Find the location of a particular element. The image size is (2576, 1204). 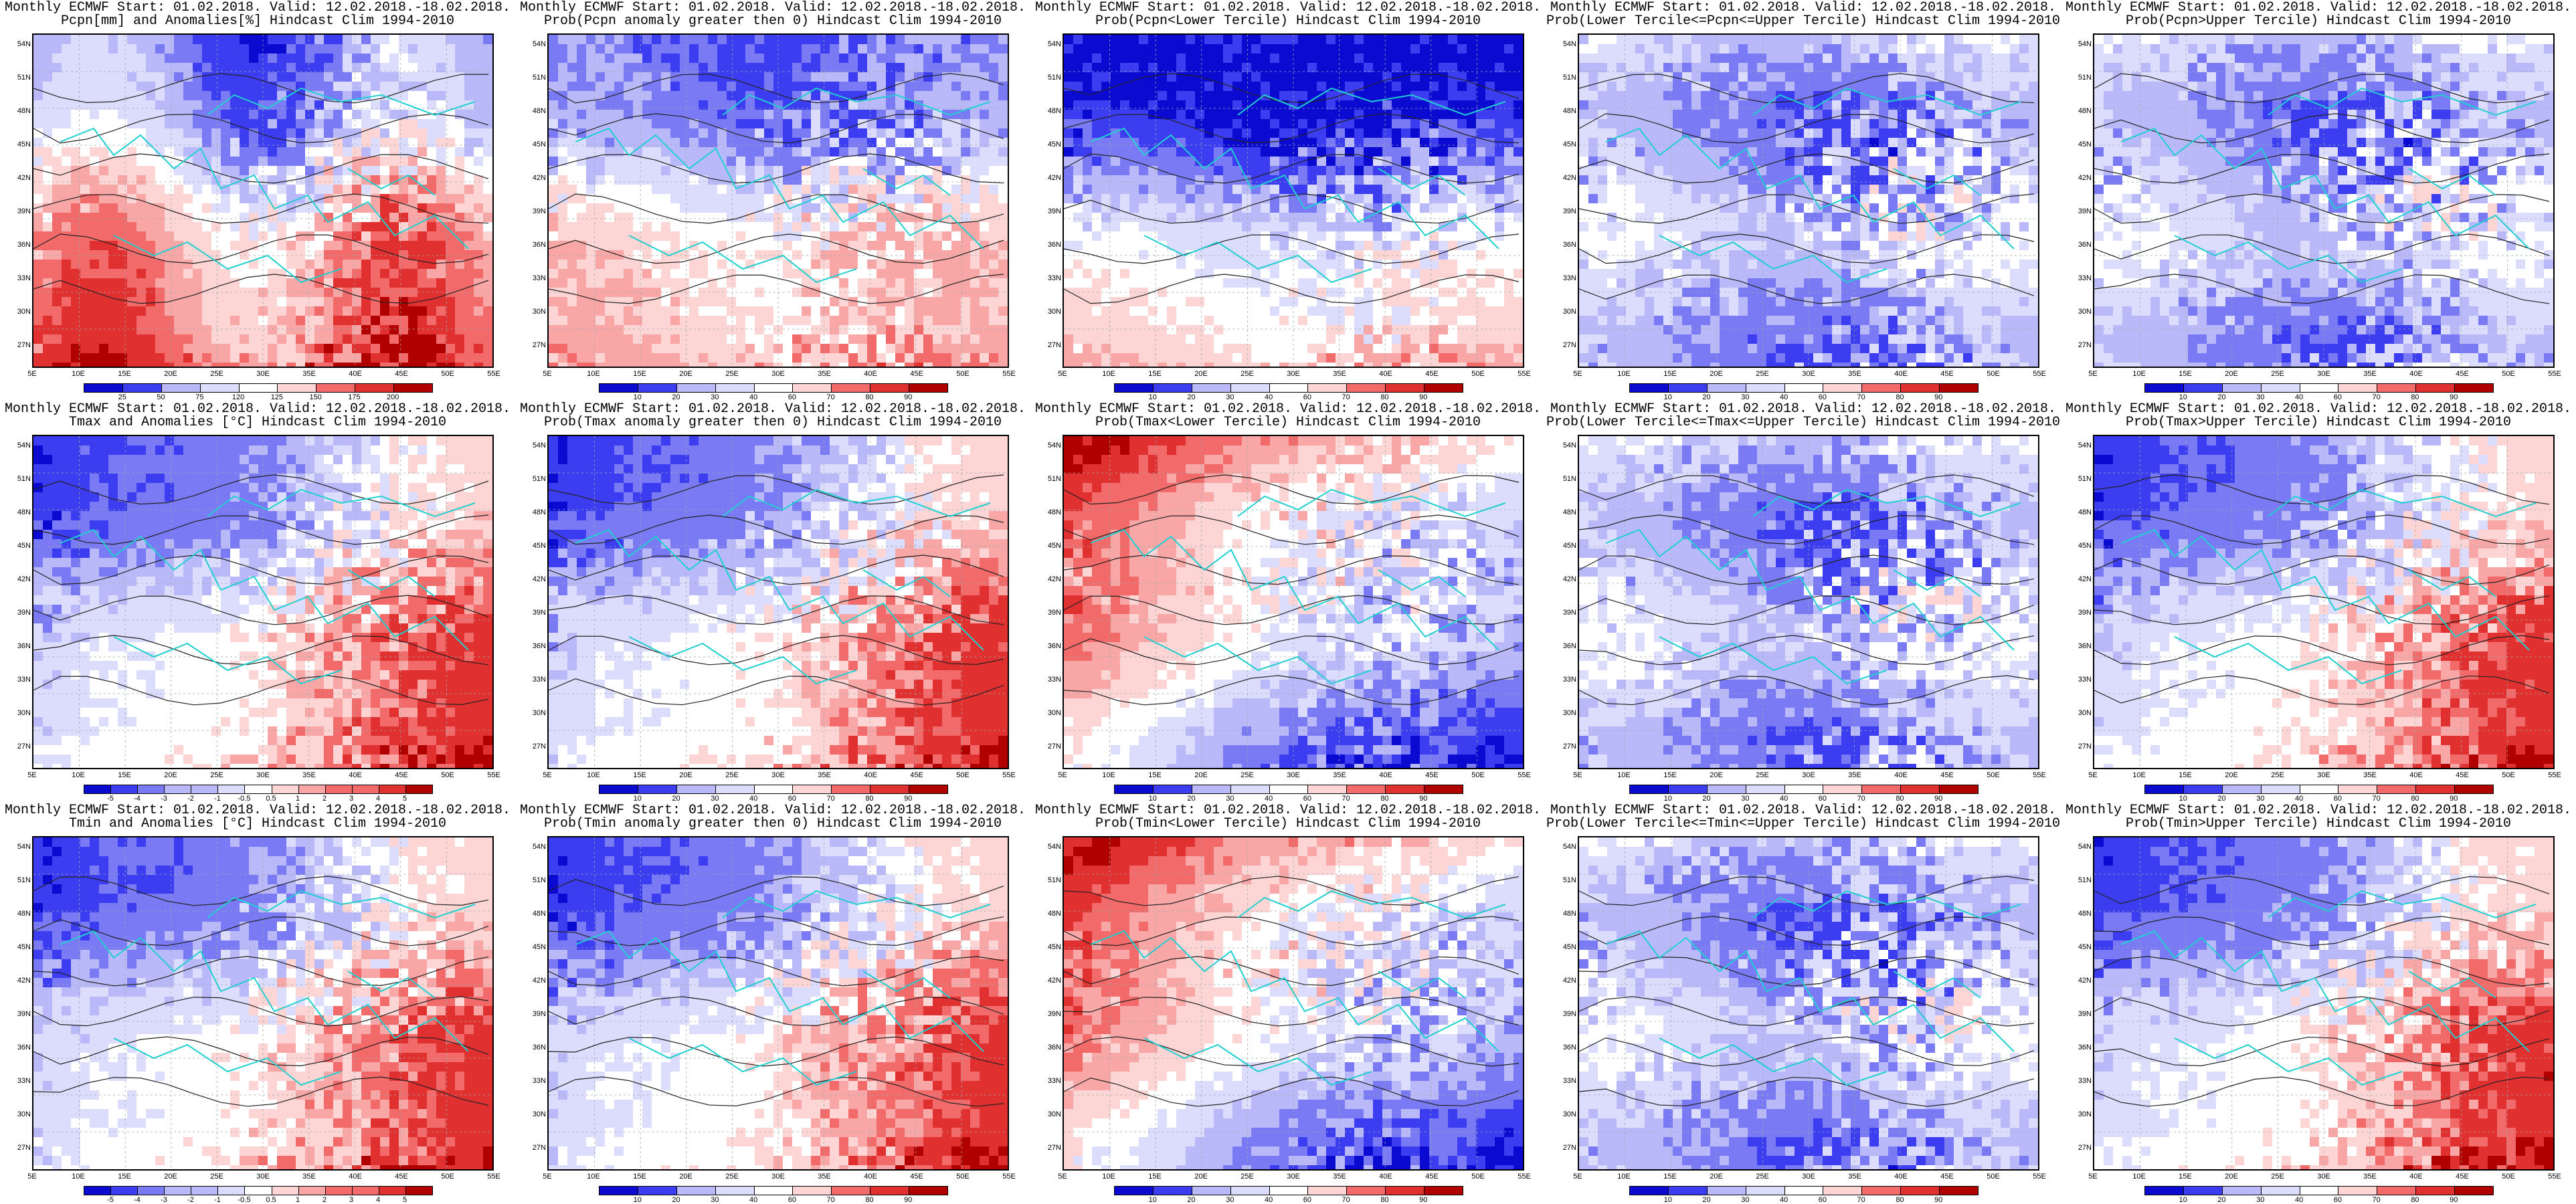

colorbar-tick-label: 60 is located at coordinates (1307, 1200).